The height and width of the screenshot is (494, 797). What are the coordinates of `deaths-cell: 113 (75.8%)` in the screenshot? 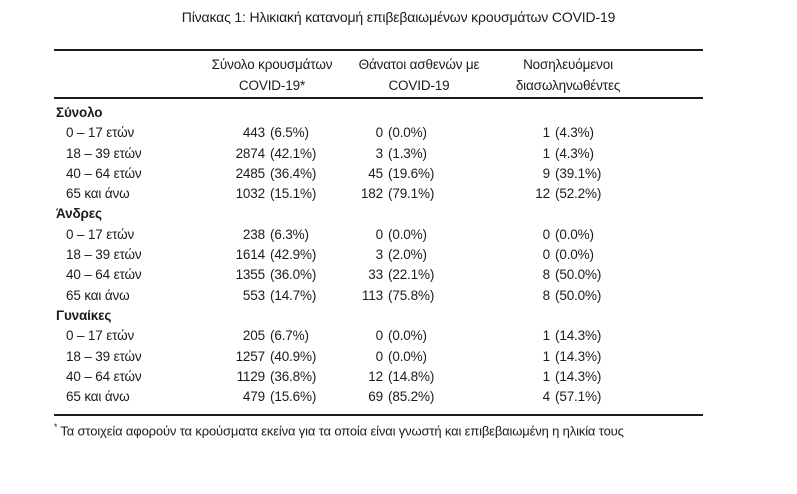 It's located at (419, 296).